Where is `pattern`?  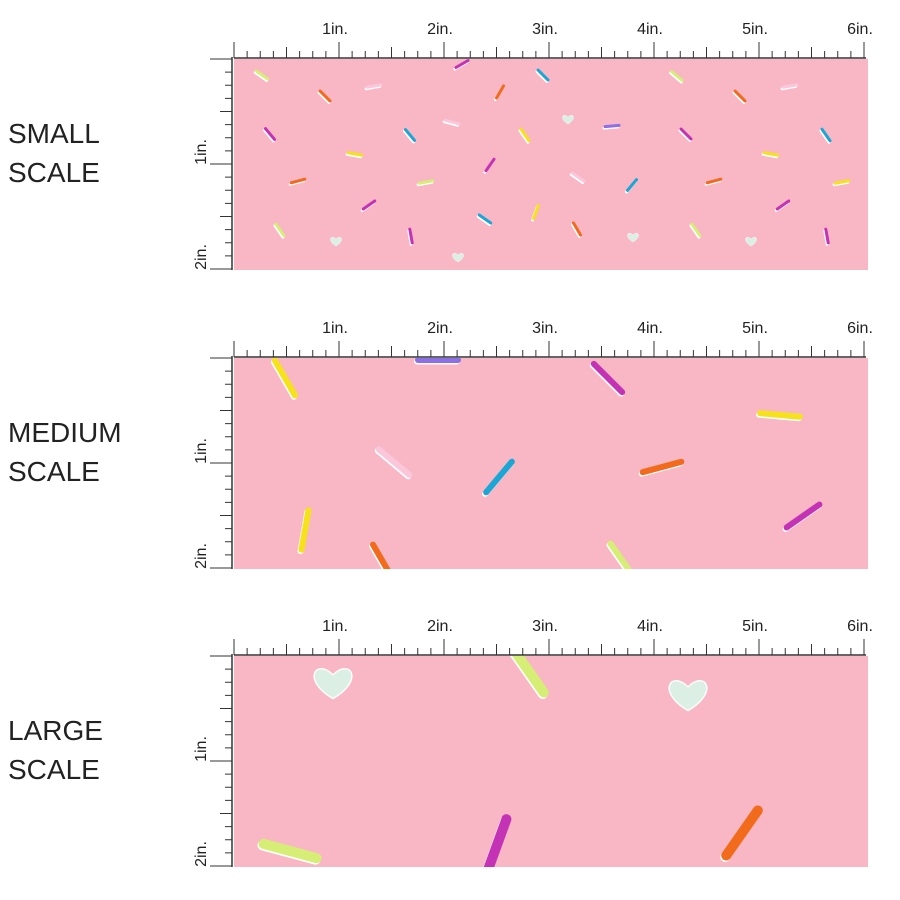 pattern is located at coordinates (510, 761).